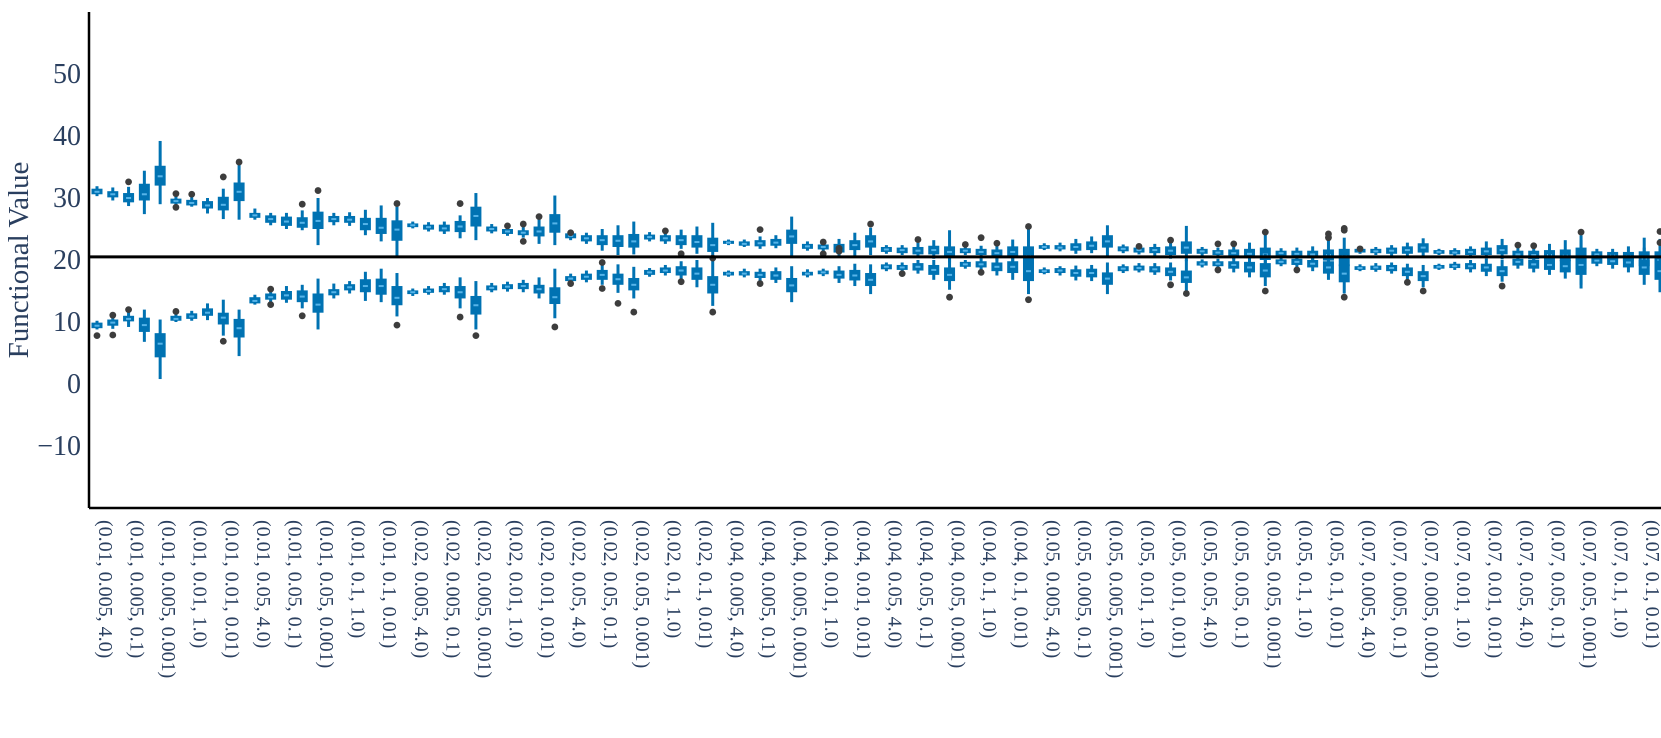 The width and height of the screenshot is (1661, 738). Describe the element at coordinates (1273, 594) in the screenshot. I see `x-tick-label: (0.05, 0.05, 0.001)` at that location.